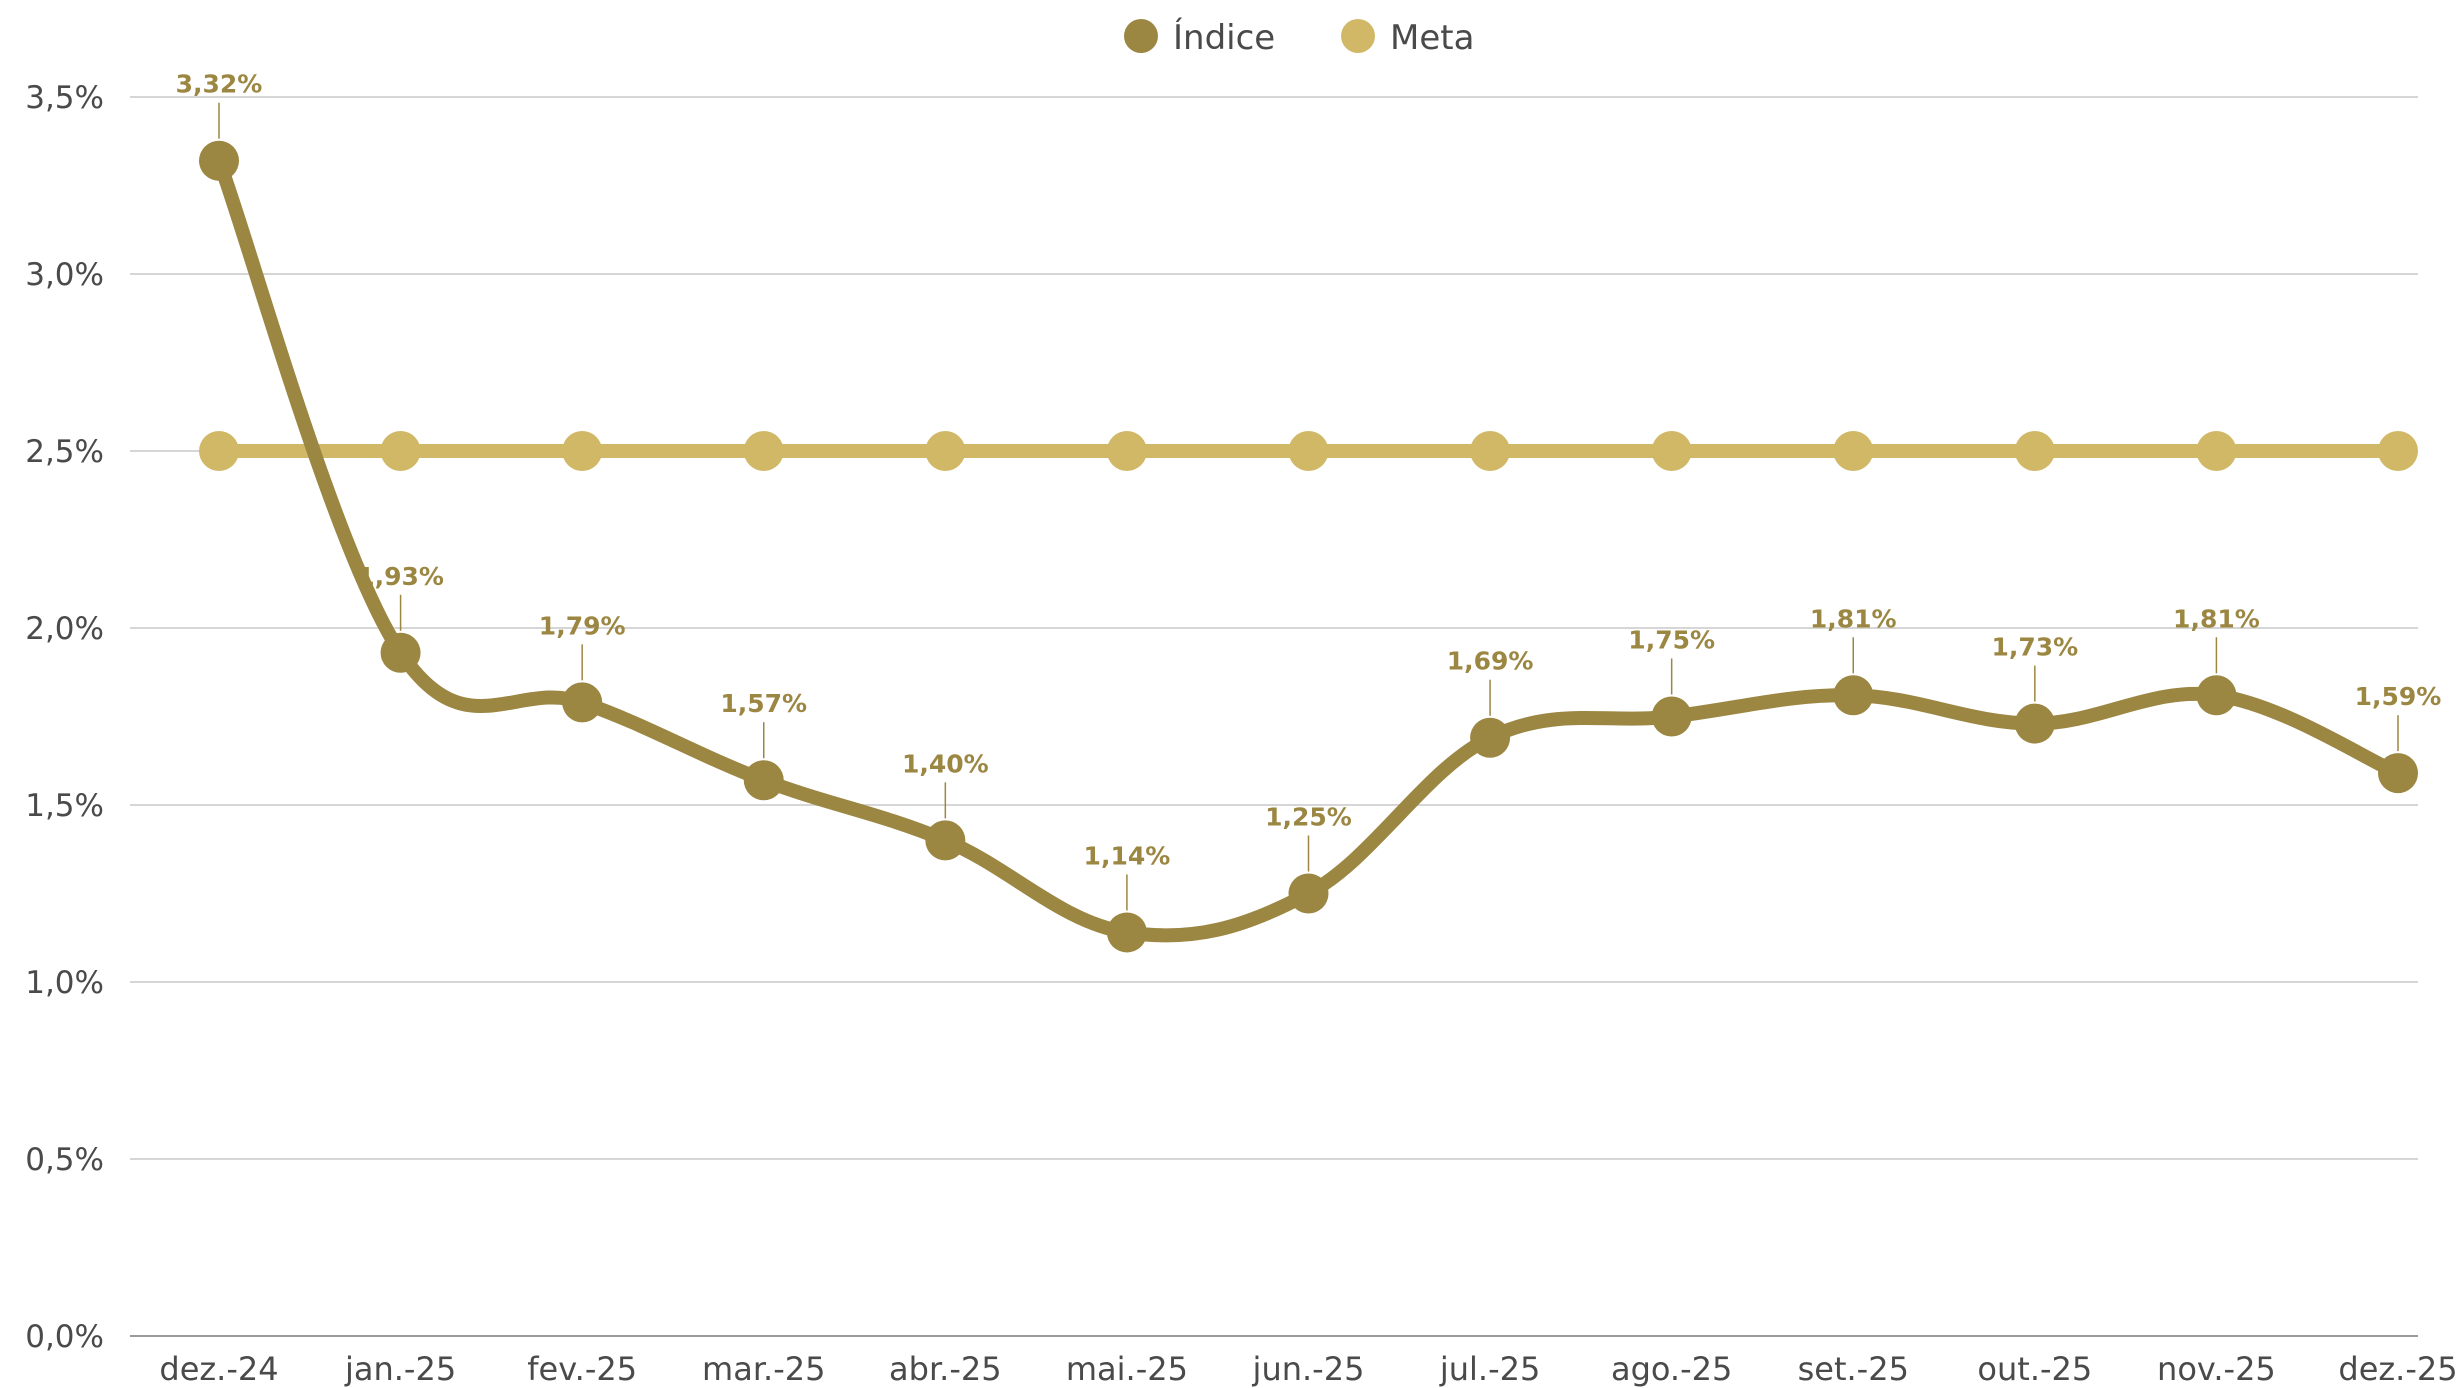 This screenshot has height=1388, width=2463. I want to click on legend-marker-indice, so click(1141, 36).